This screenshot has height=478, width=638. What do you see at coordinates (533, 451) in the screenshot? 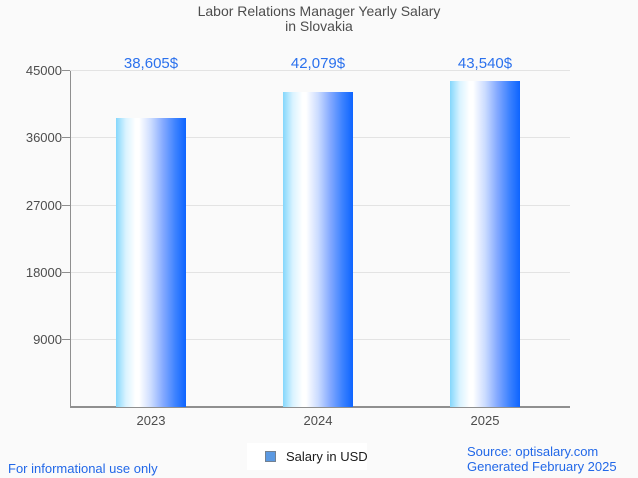
I see `source-link: Source: optisalary.com` at bounding box center [533, 451].